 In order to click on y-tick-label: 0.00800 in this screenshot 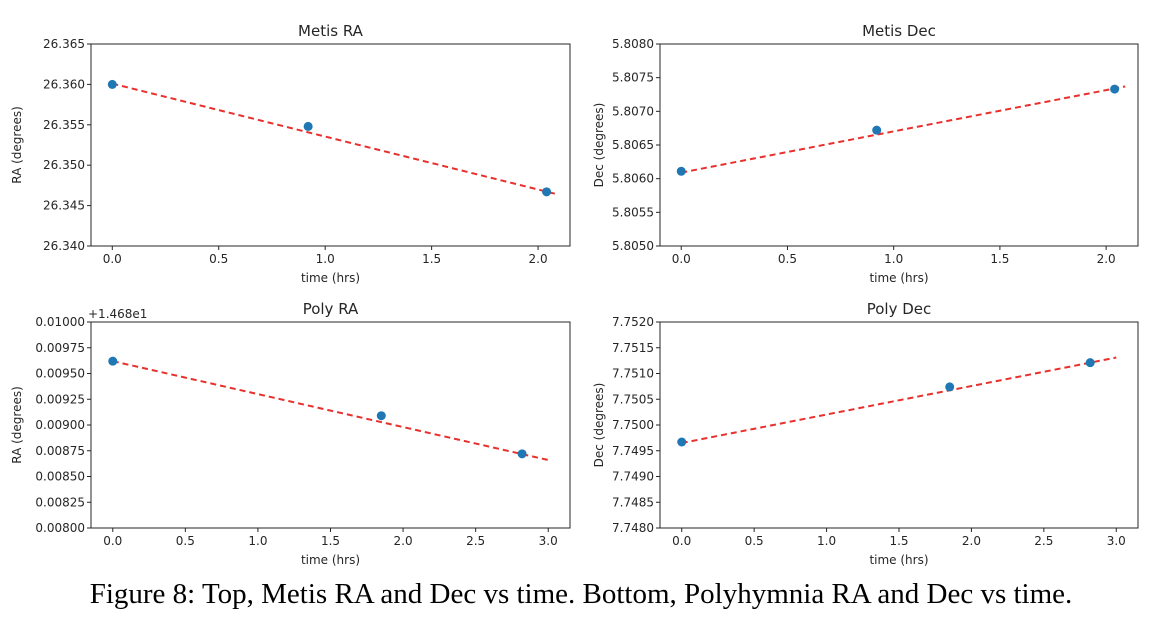, I will do `click(60, 528)`.